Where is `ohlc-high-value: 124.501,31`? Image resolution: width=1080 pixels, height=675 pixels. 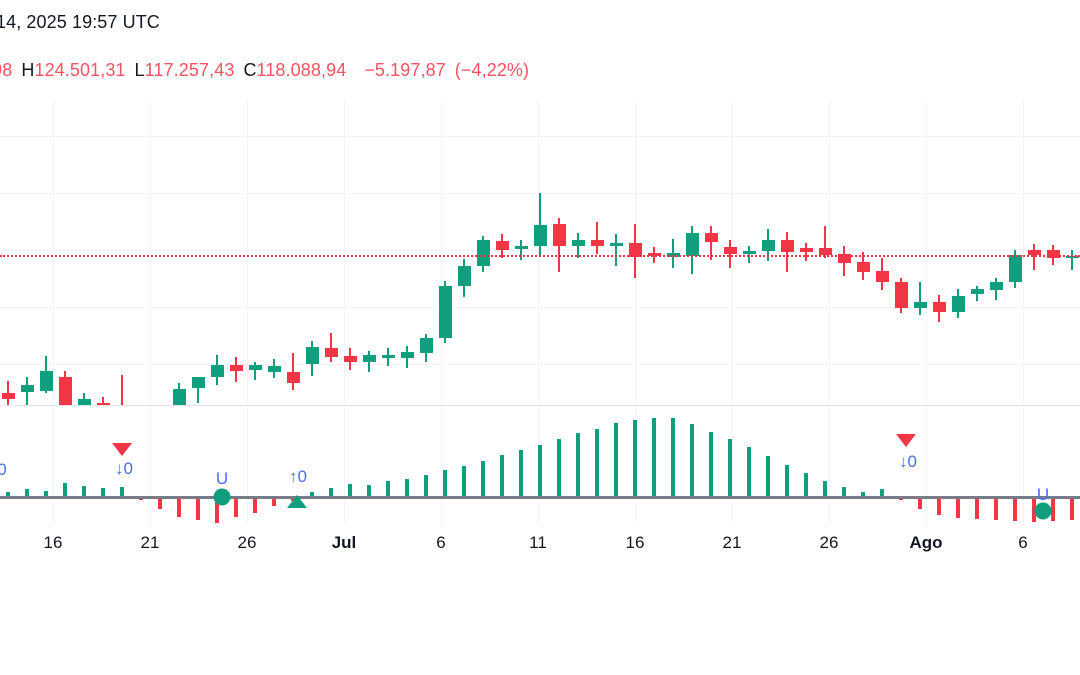
ohlc-high-value: 124.501,31 is located at coordinates (80, 70).